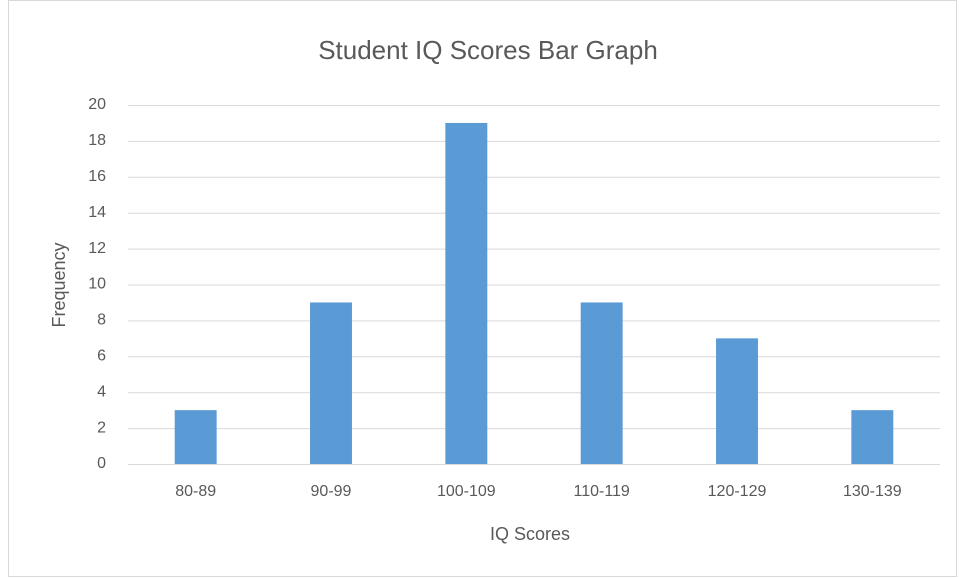 The width and height of the screenshot is (959, 578). Describe the element at coordinates (737, 491) in the screenshot. I see `x-tick-label: 120-129` at that location.